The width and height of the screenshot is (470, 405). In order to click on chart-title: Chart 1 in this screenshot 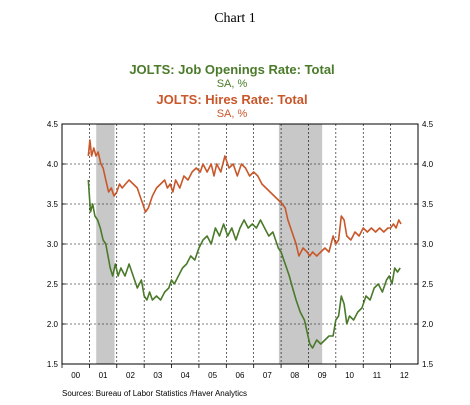, I will do `click(235, 18)`.